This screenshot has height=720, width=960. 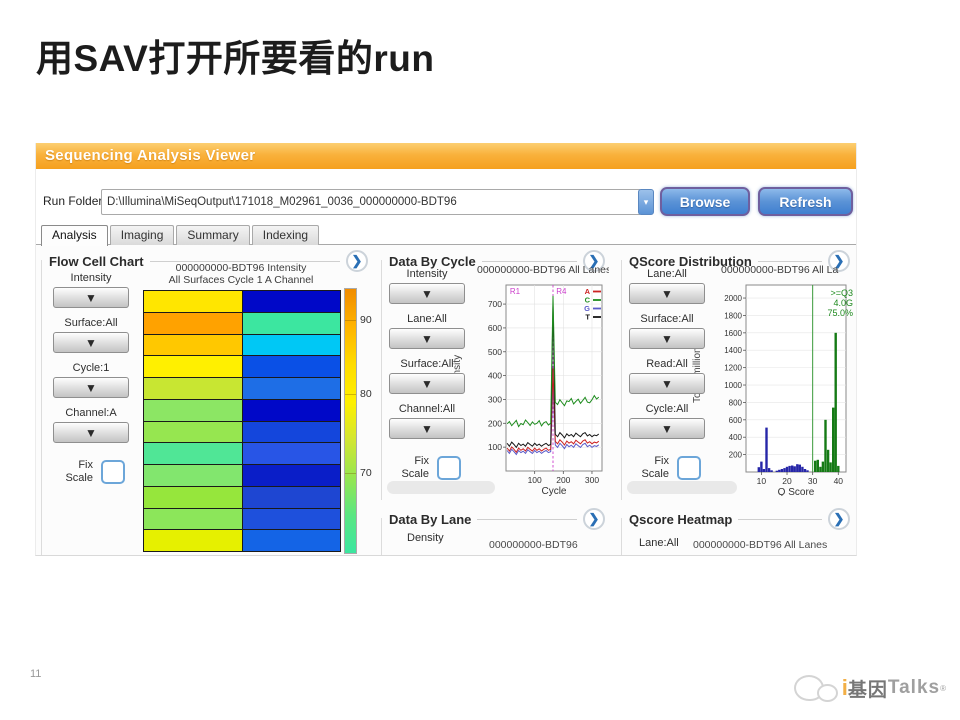 What do you see at coordinates (667, 383) in the screenshot?
I see `read-all-dropdown-button: ▼` at bounding box center [667, 383].